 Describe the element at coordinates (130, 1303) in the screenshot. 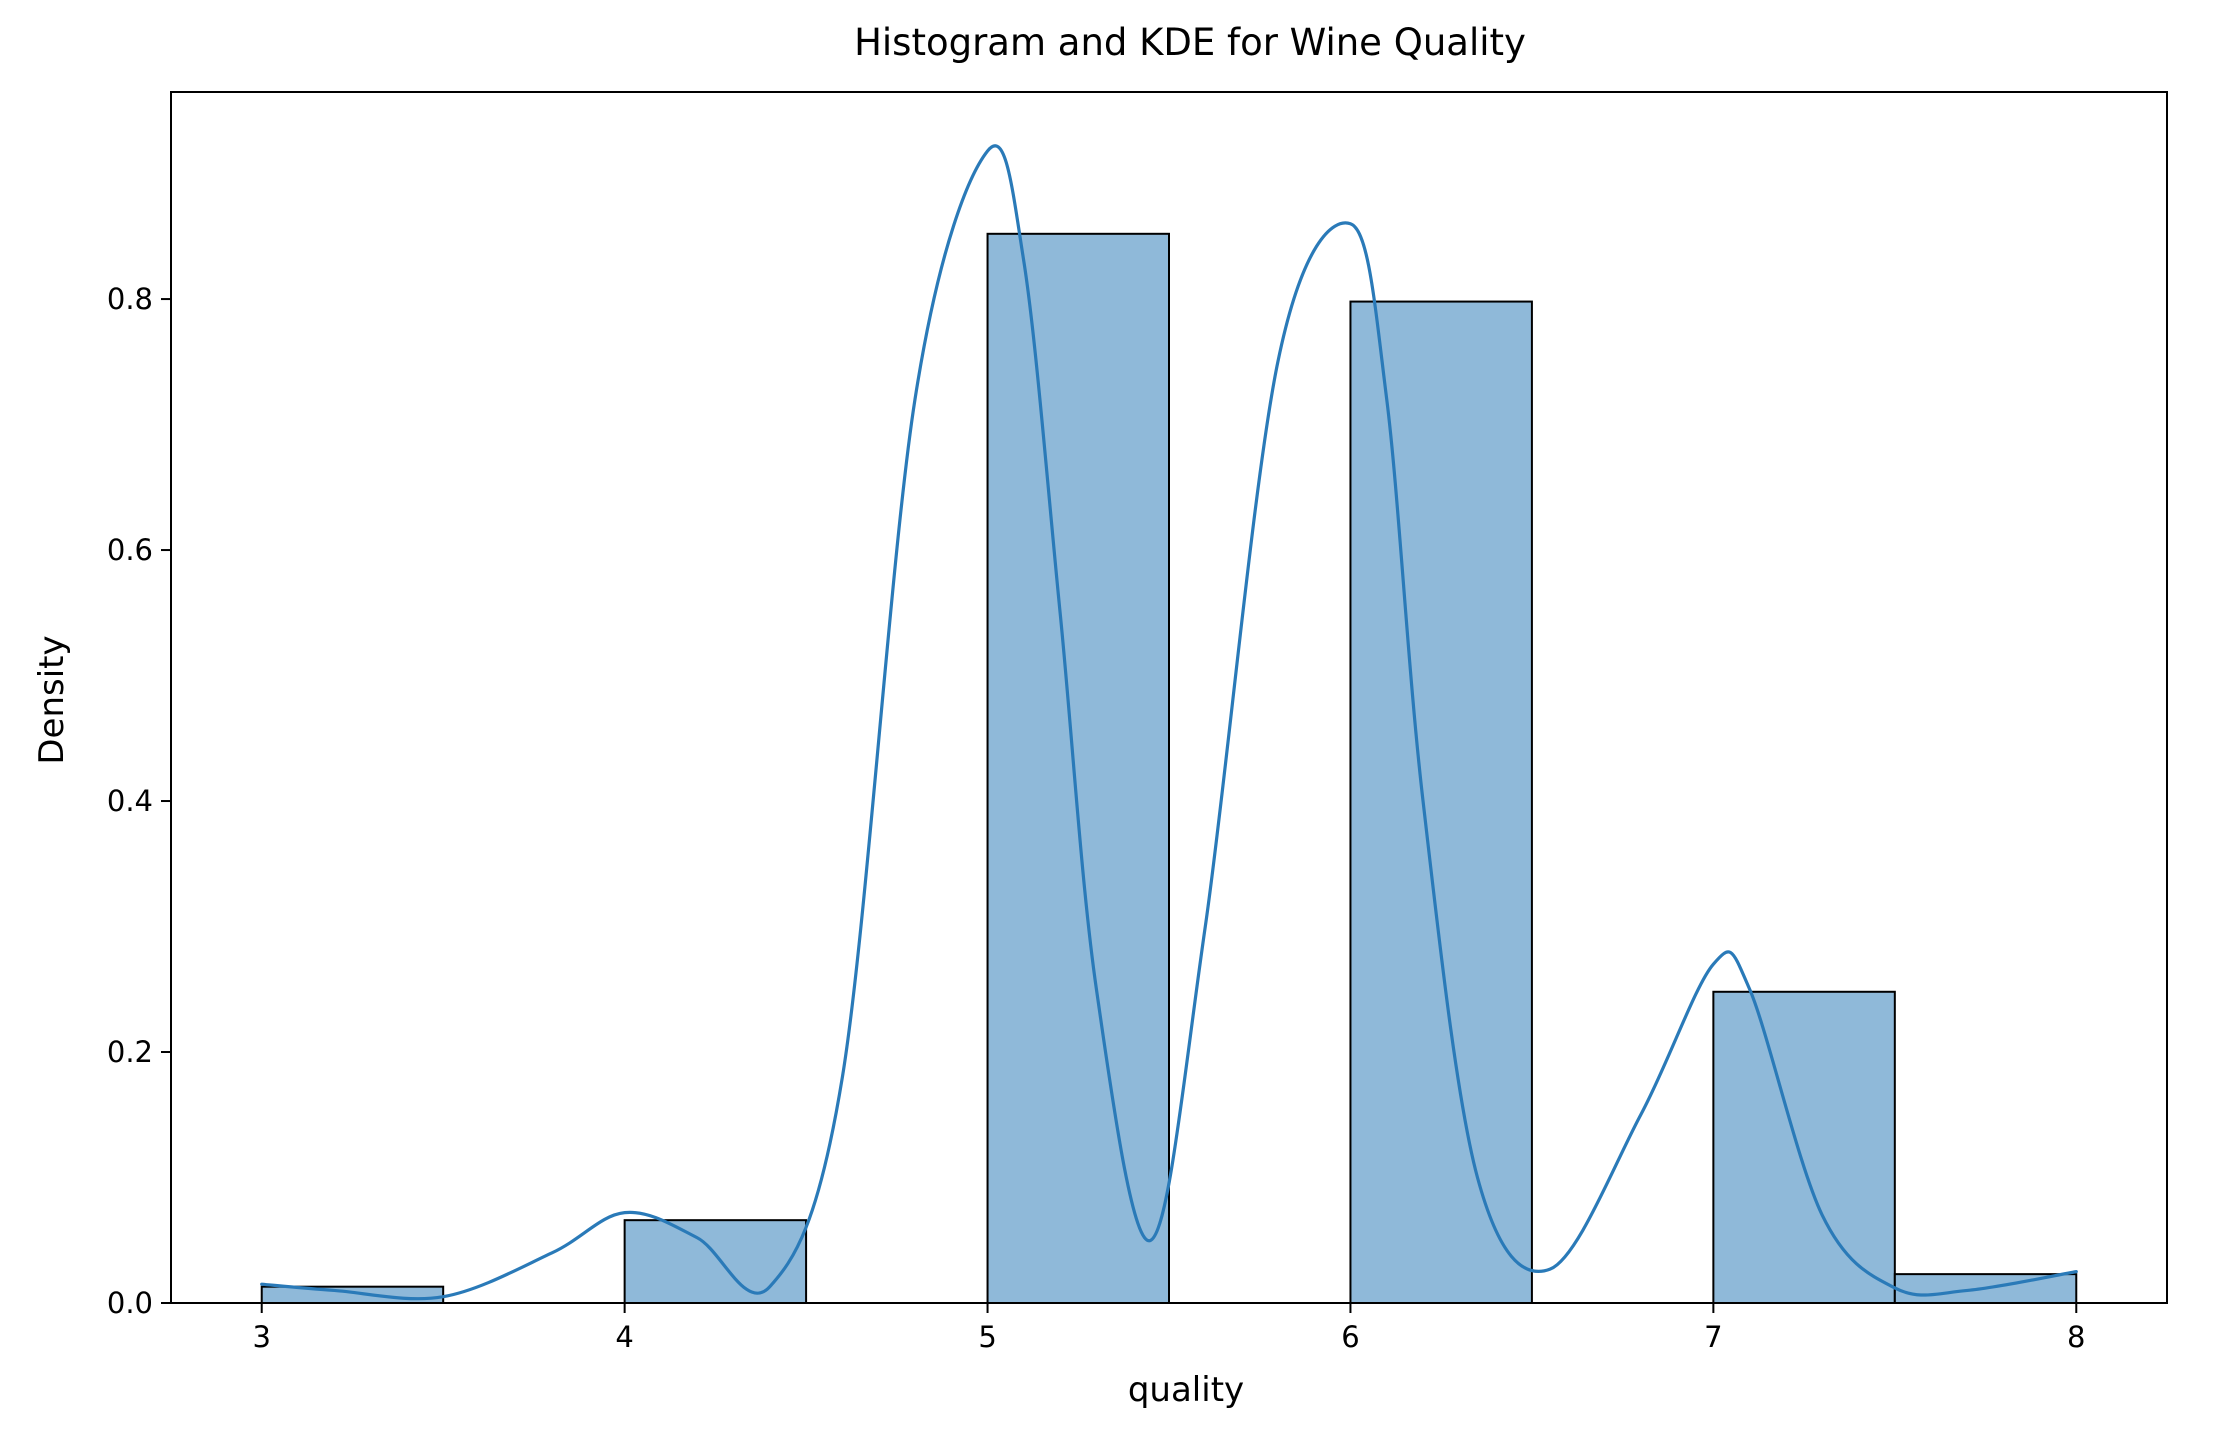

I see `y-tick-label: 0.0` at that location.